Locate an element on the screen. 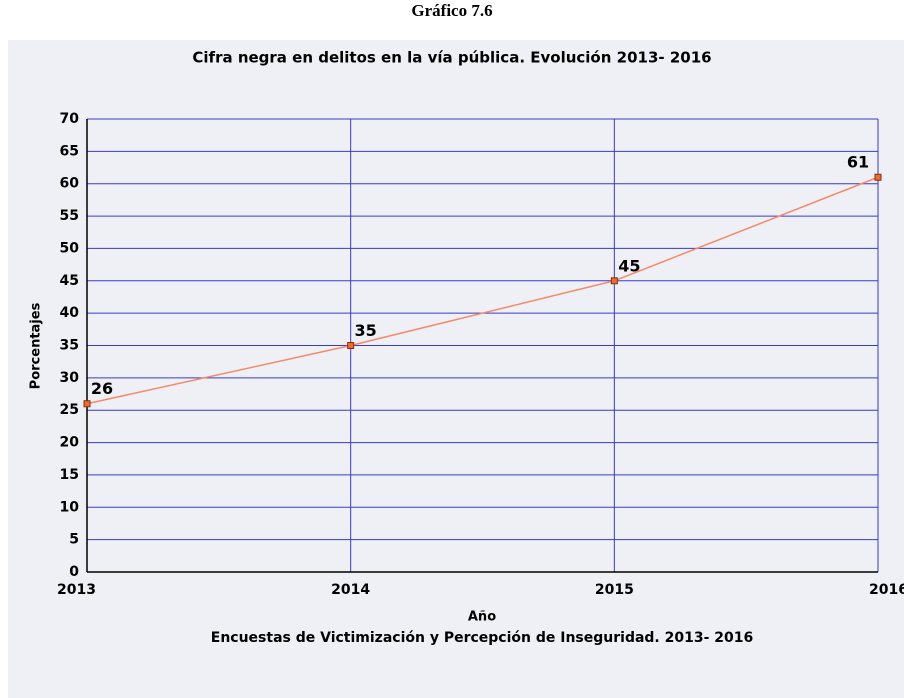  y-tick-label: 50 is located at coordinates (70, 248).